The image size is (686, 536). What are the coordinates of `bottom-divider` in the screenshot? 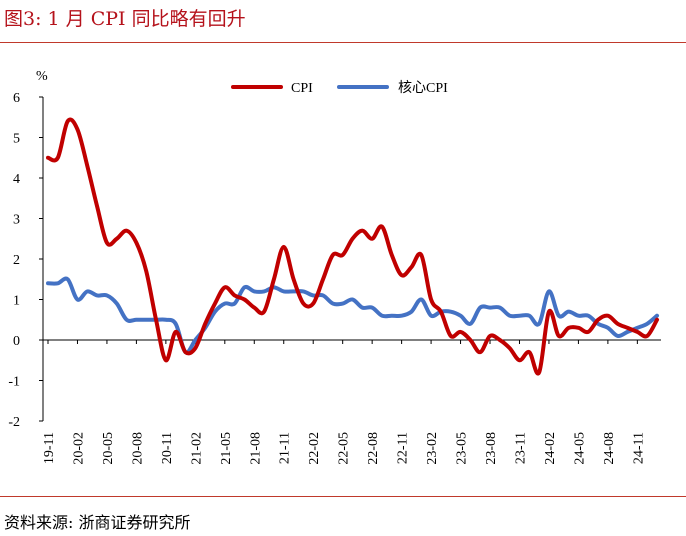 It's located at (343, 496).